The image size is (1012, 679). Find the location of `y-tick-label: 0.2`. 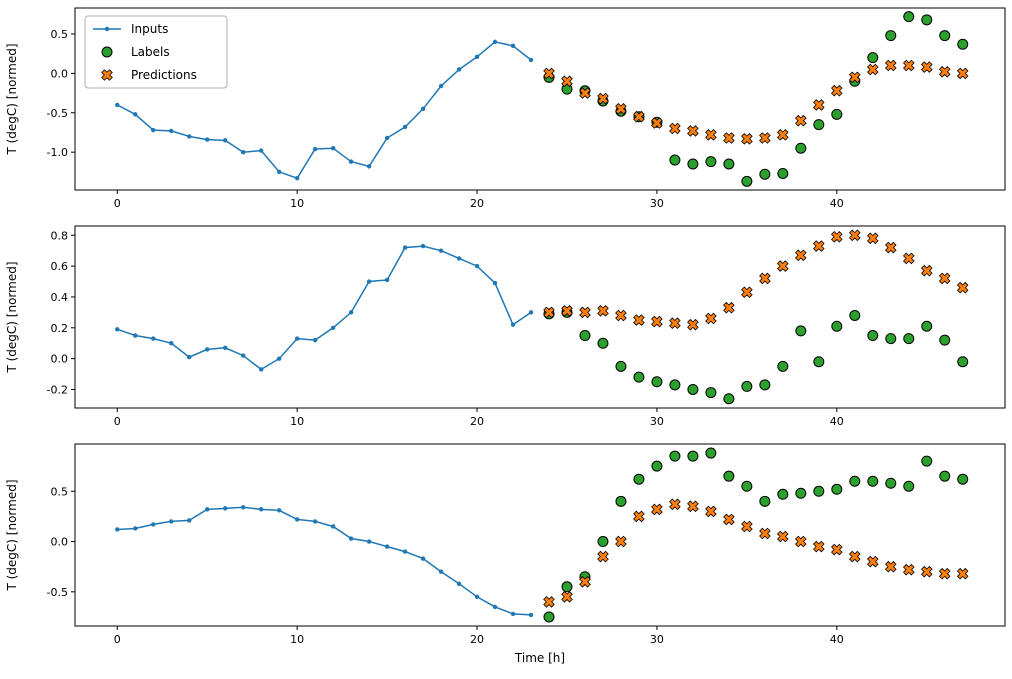

y-tick-label: 0.2 is located at coordinates (60, 328).